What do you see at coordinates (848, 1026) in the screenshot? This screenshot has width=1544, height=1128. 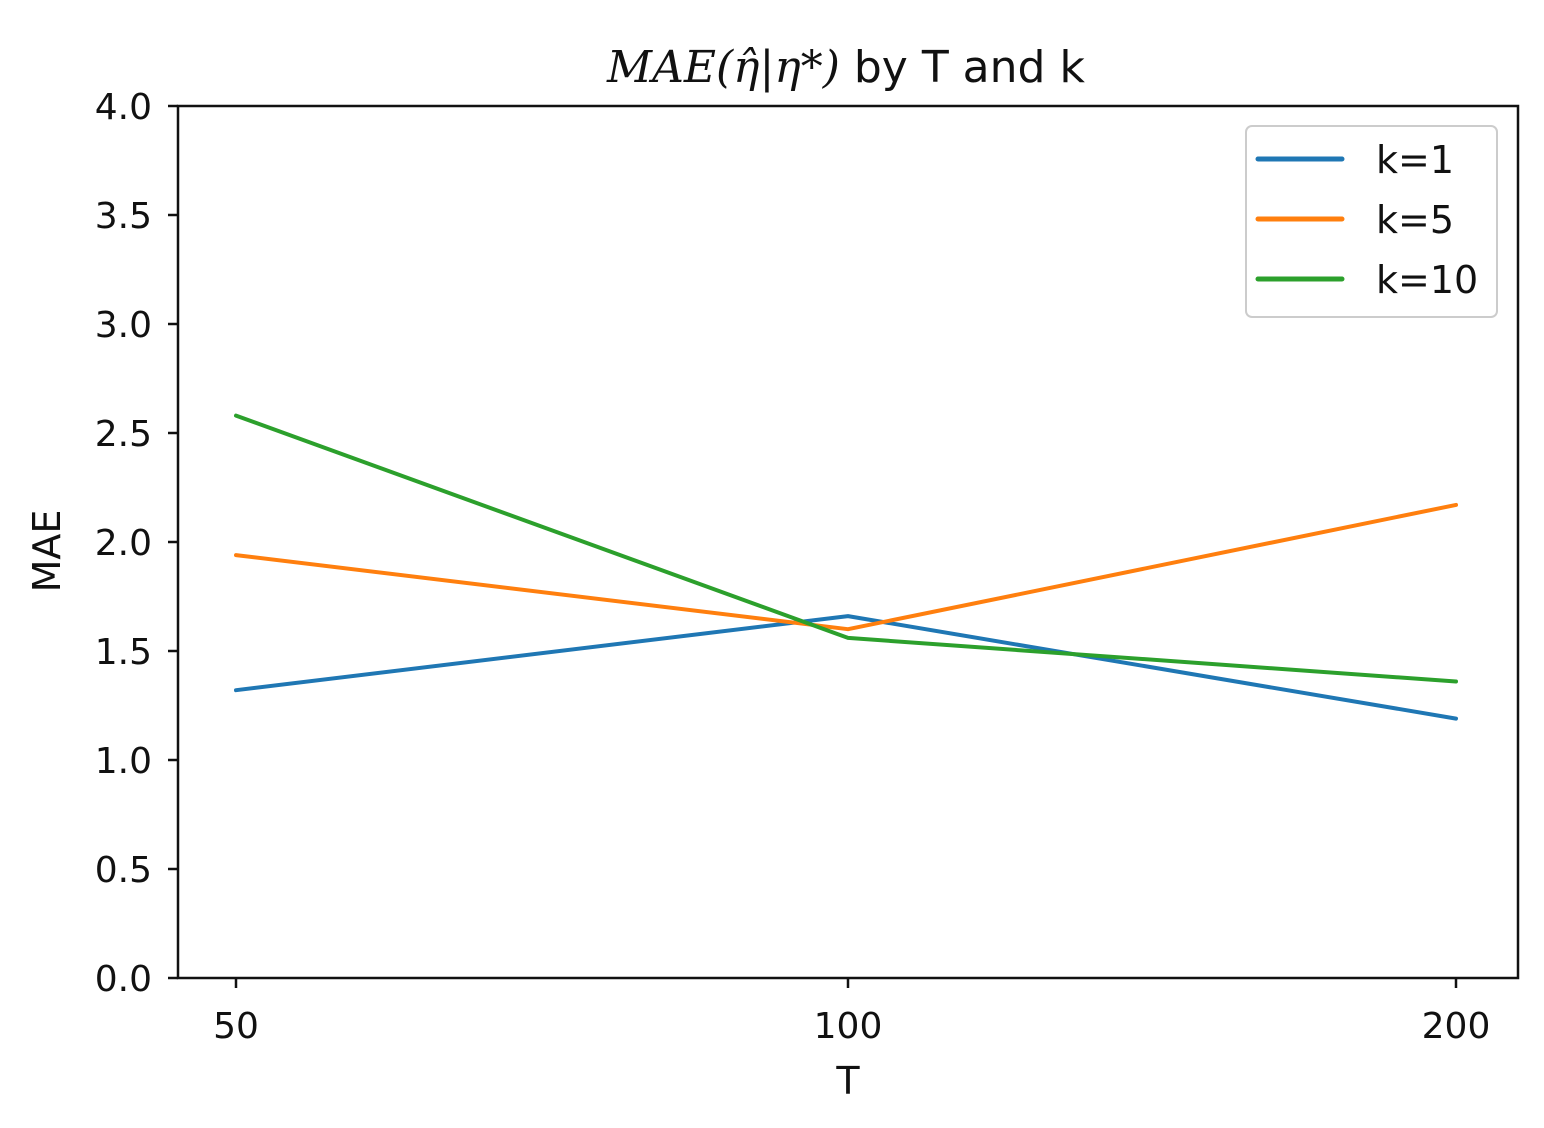 I see `x-tick-label: 100` at bounding box center [848, 1026].